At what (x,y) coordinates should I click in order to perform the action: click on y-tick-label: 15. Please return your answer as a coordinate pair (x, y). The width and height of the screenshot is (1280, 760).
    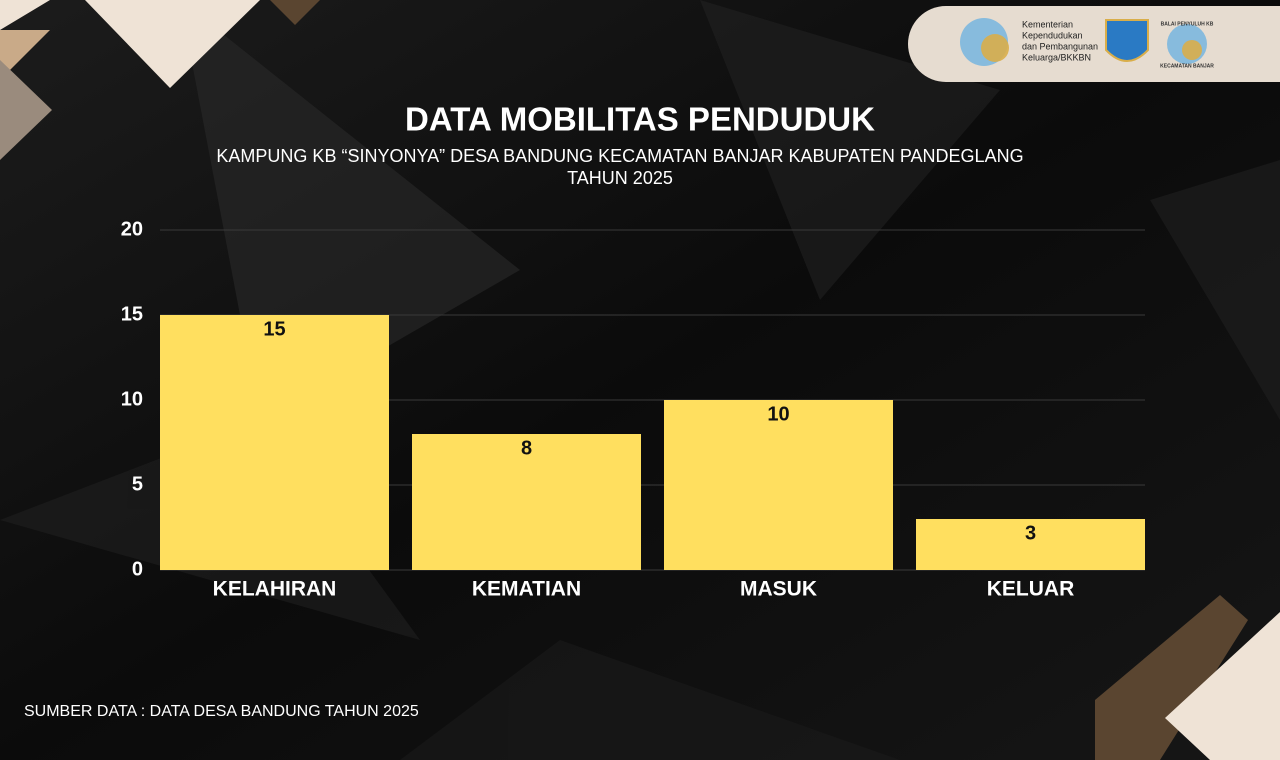
    Looking at the image, I should click on (132, 314).